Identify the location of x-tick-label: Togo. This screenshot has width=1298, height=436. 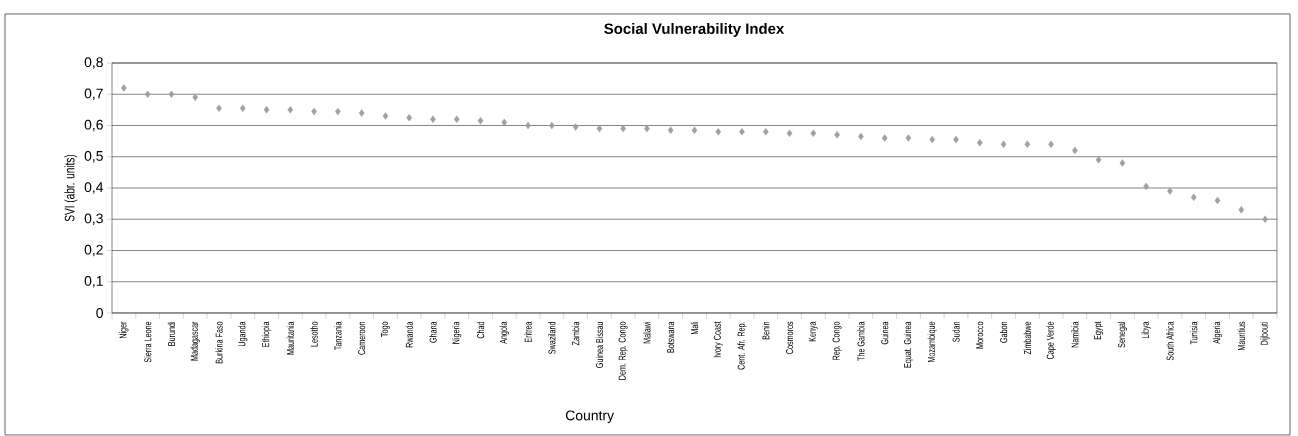
(385, 329).